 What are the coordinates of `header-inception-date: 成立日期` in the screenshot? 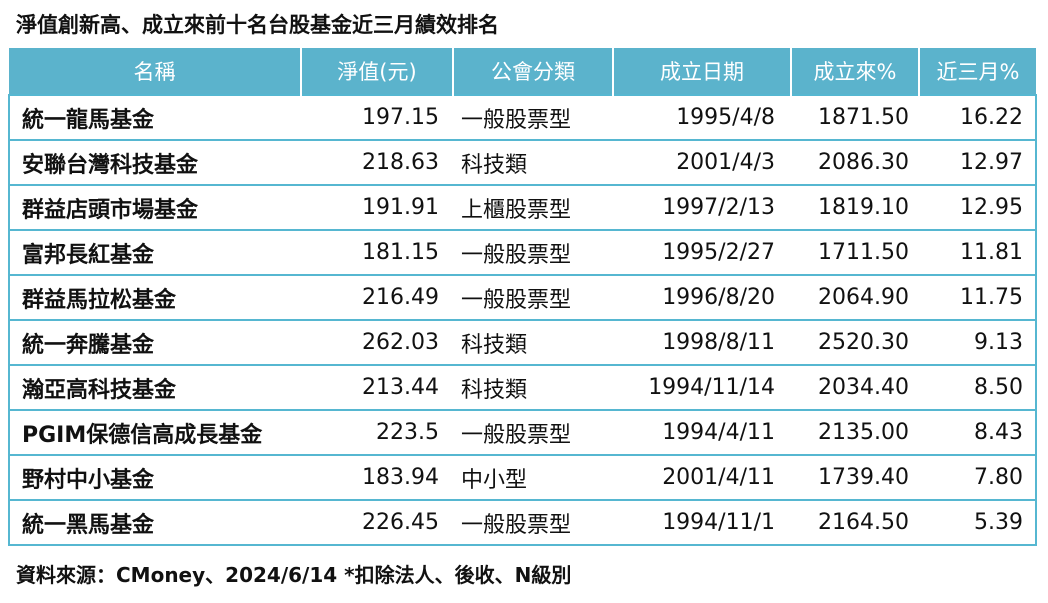 It's located at (702, 71).